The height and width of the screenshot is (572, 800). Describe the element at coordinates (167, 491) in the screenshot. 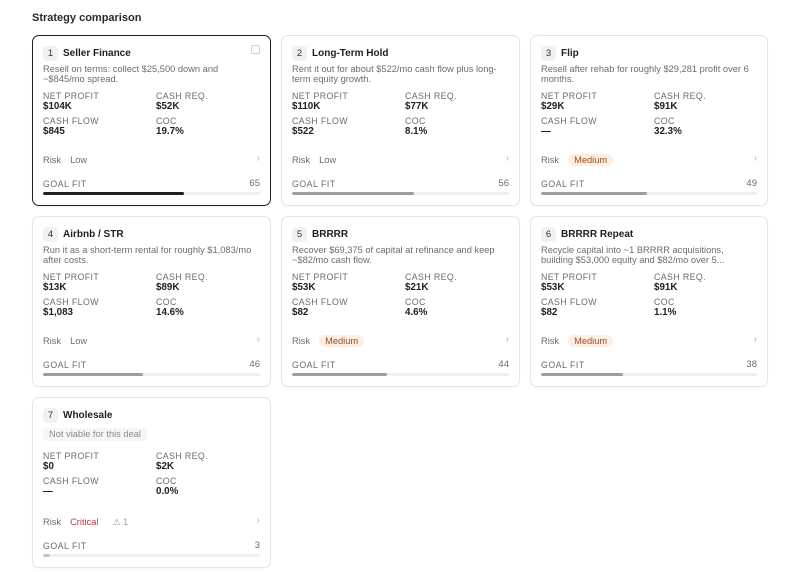

I see `coc-value: 0.0%` at that location.